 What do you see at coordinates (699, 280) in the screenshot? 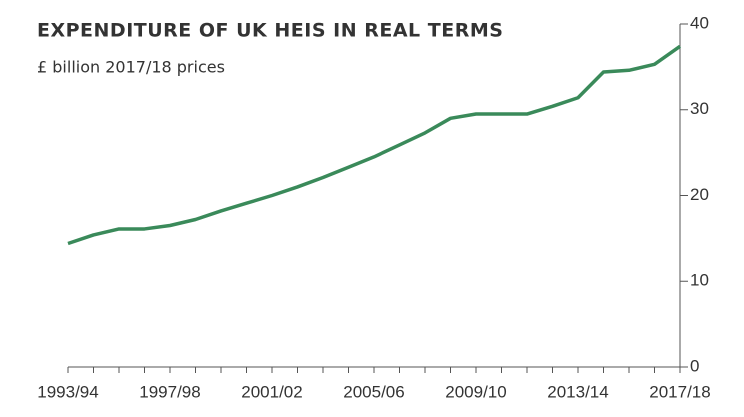
I see `y-tick-label: 10` at bounding box center [699, 280].